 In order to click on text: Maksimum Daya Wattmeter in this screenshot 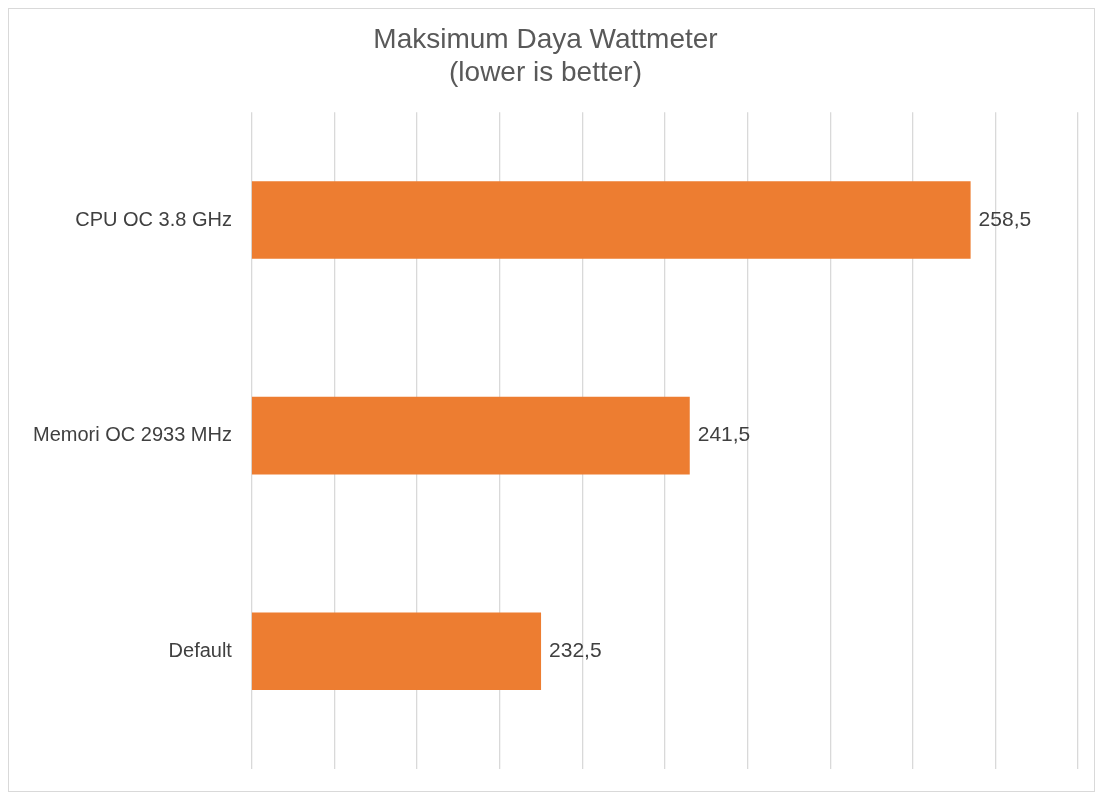, I will do `click(545, 38)`.